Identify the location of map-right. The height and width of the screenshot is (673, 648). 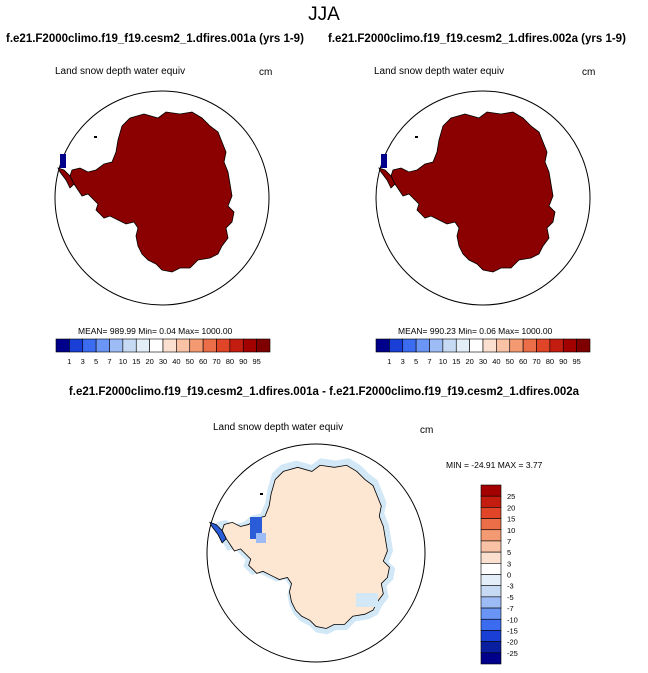
(483, 198).